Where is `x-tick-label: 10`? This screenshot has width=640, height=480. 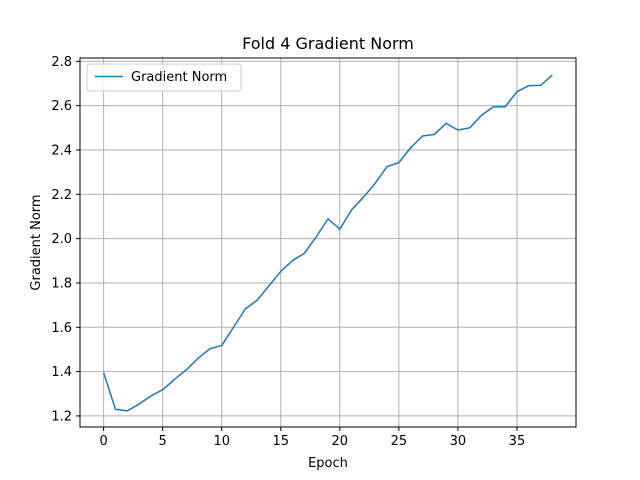
x-tick-label: 10 is located at coordinates (221, 441).